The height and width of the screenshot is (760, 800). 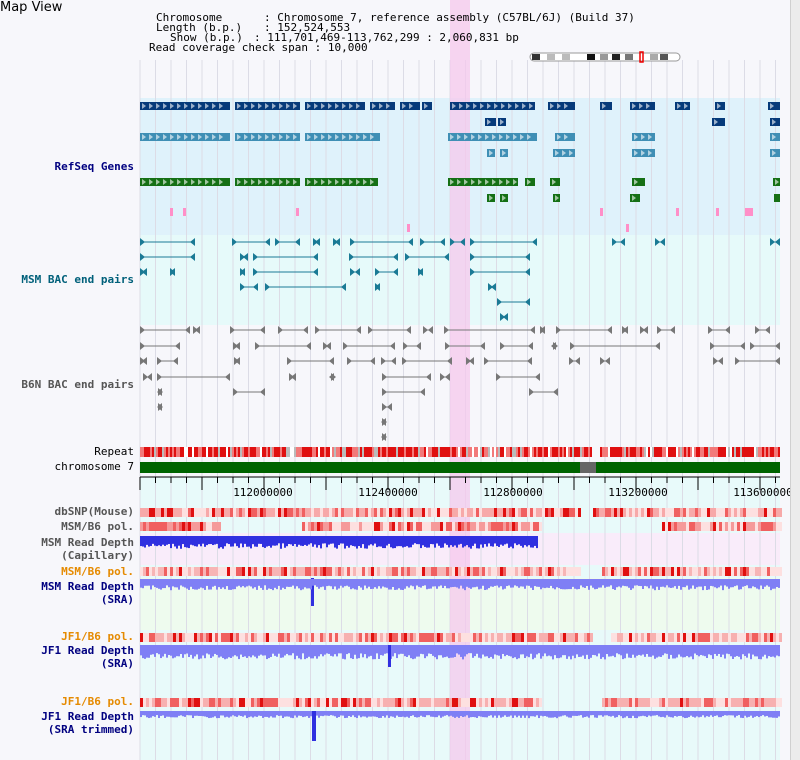 What do you see at coordinates (389, 656) in the screenshot?
I see `depth-spike` at bounding box center [389, 656].